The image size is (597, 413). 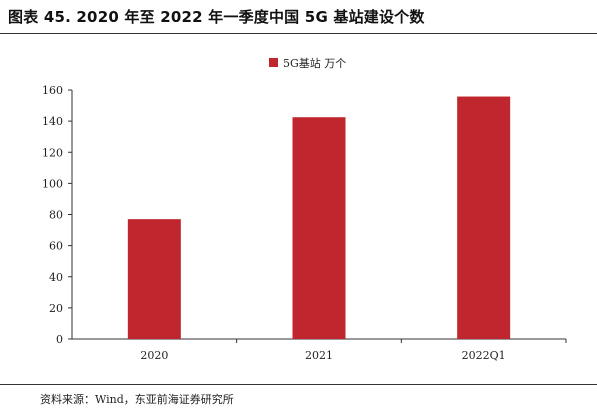 What do you see at coordinates (137, 399) in the screenshot?
I see `source-note: 资料来源：Wind，东亚前海证券研究所` at bounding box center [137, 399].